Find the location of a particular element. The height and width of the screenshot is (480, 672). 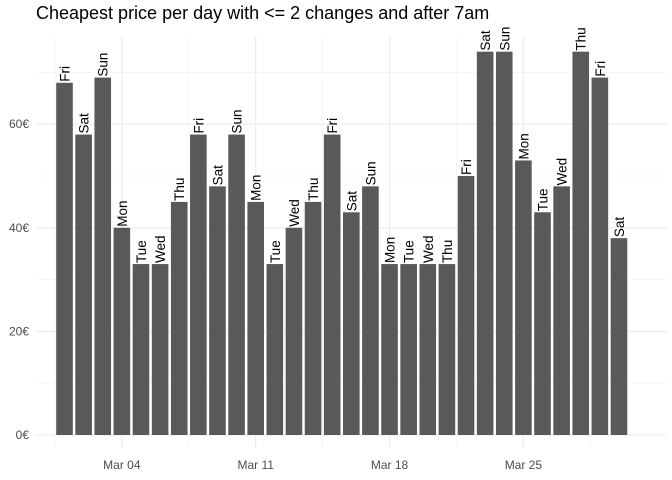

y-tick-label: 0€ is located at coordinates (23, 435).